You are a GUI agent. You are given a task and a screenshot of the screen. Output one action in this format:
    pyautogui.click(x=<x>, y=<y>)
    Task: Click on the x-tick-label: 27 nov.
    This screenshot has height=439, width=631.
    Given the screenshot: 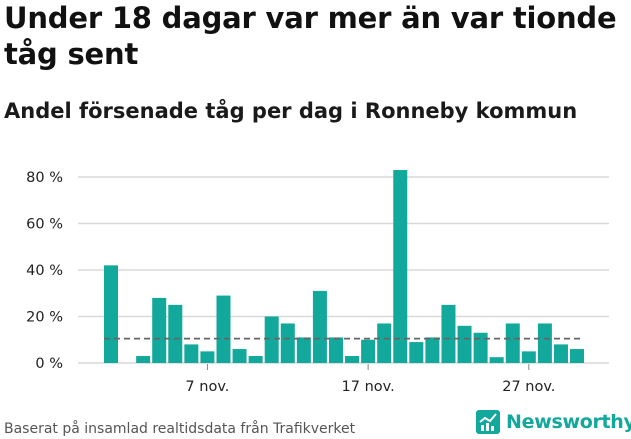 What is the action you would take?
    pyautogui.click(x=528, y=387)
    